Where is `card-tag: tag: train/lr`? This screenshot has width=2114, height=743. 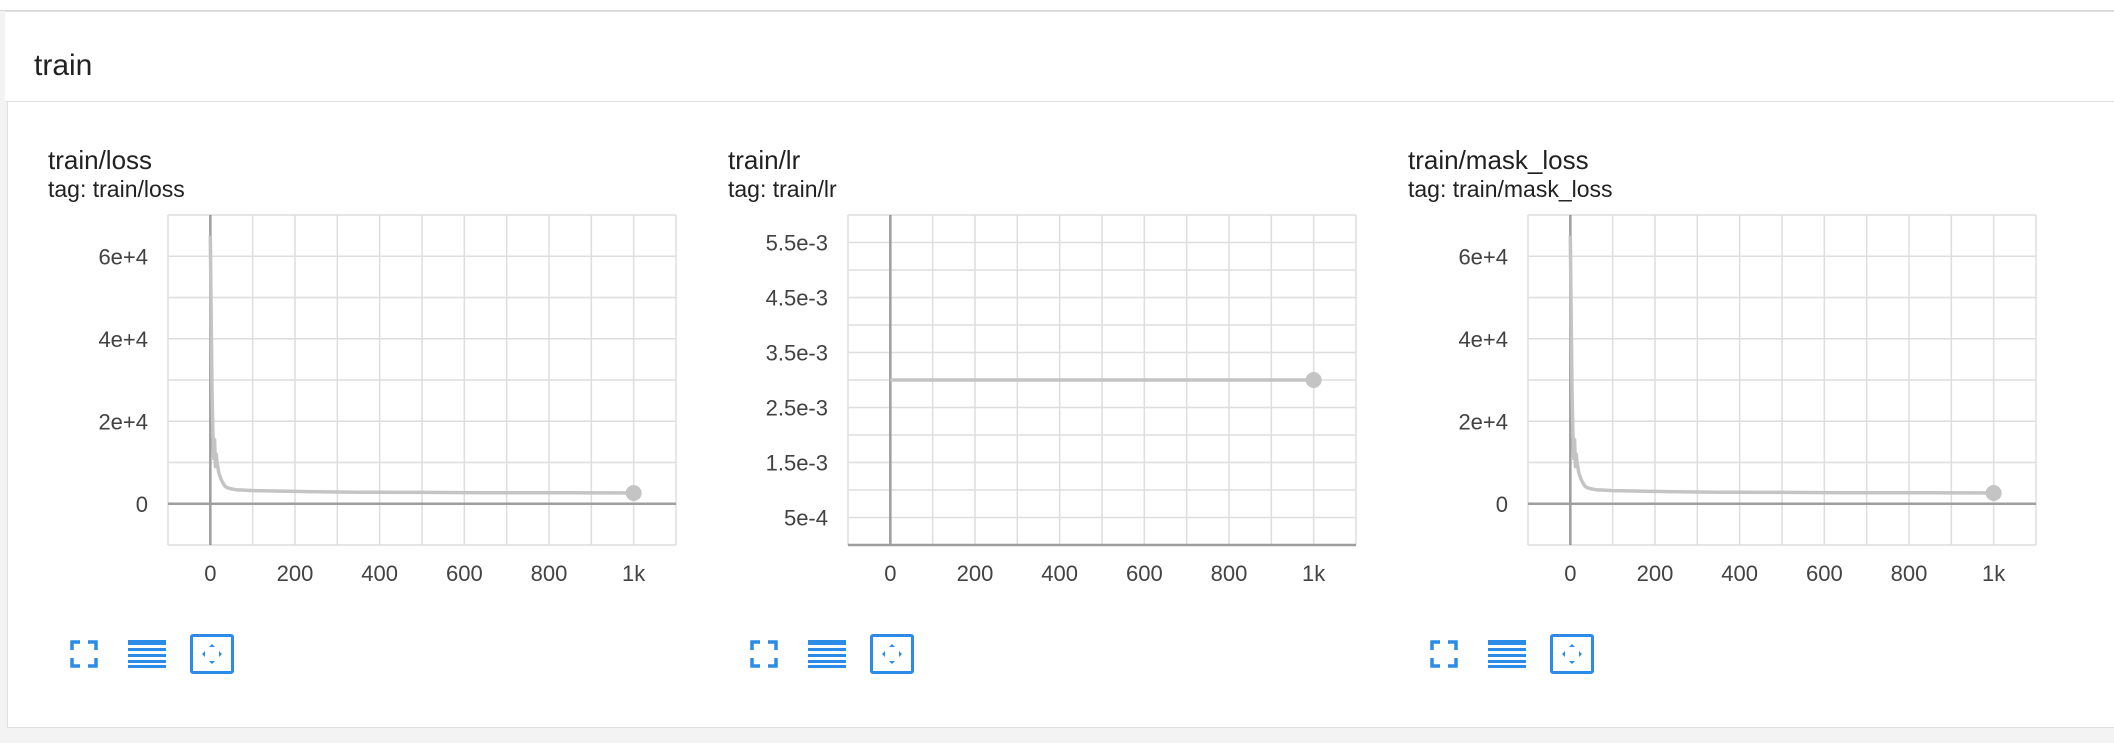
card-tag: tag: train/lr is located at coordinates (782, 189).